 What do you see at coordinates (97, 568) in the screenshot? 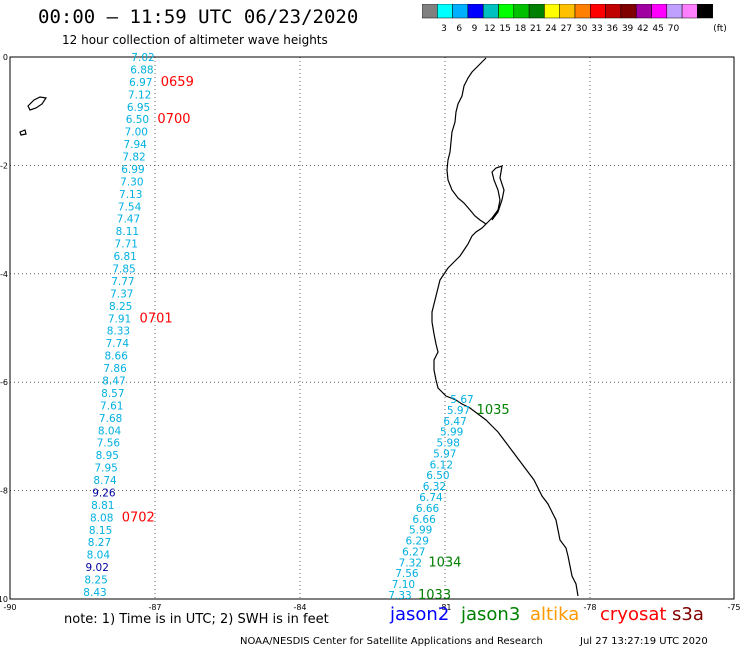
I see `wave-height-value: 9.02` at bounding box center [97, 568].